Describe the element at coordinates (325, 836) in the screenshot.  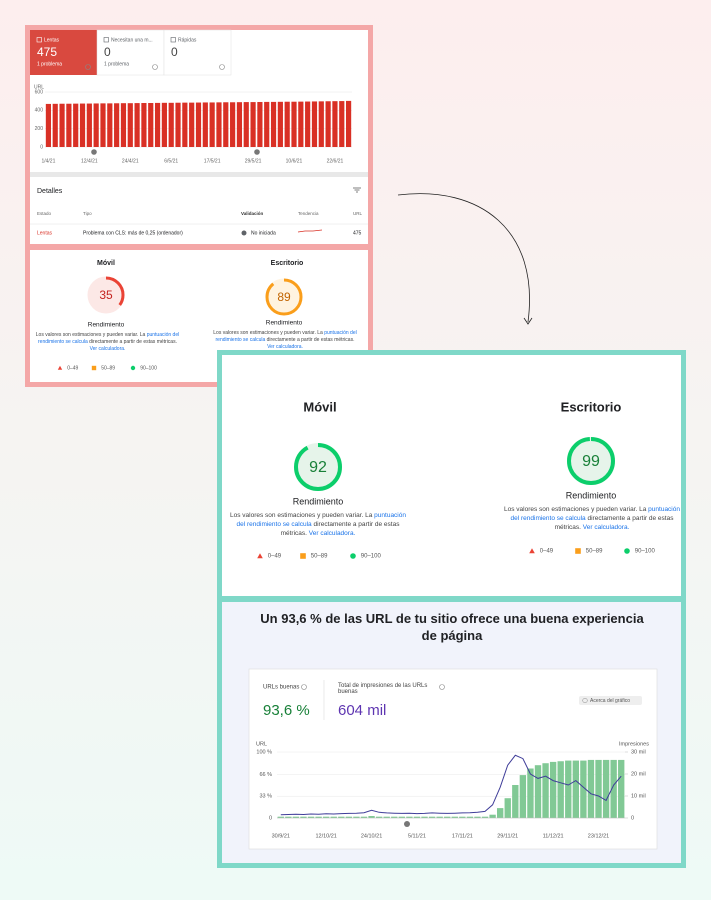
I see `x-tick-label: 12/10/21` at that location.